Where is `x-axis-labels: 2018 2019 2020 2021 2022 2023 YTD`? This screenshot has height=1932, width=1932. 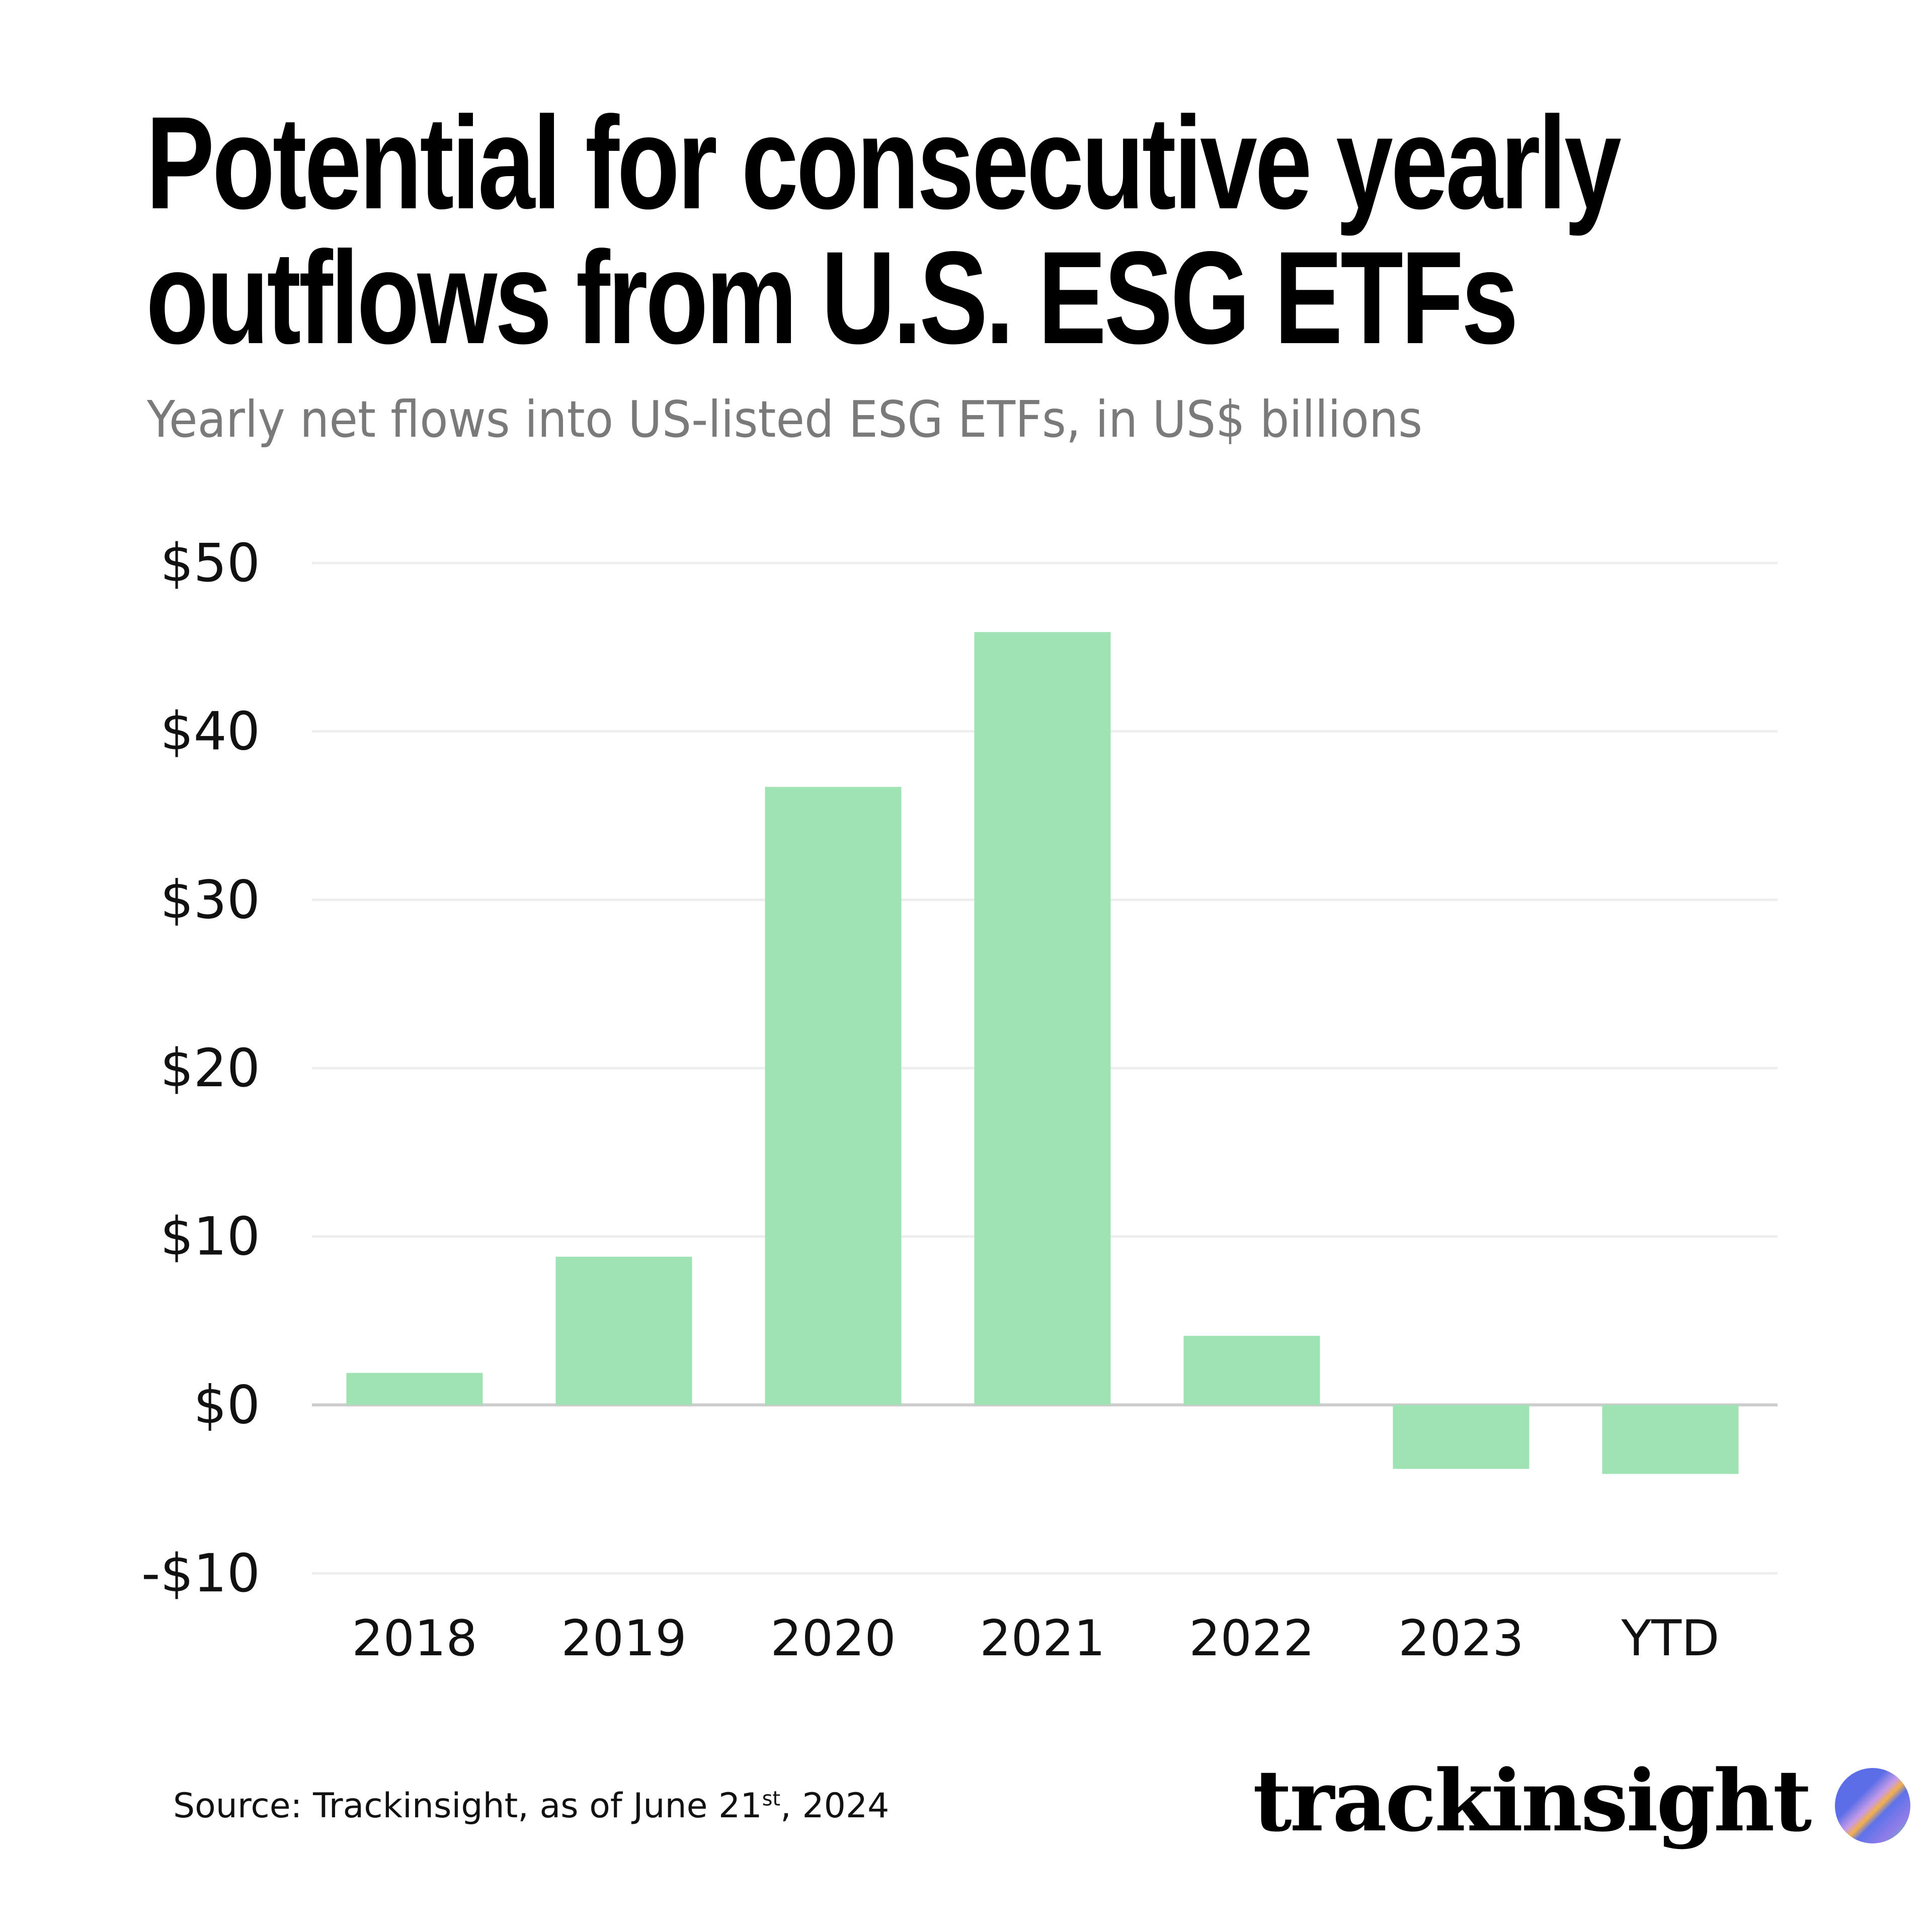
x-axis-labels: 2018 2019 2020 2021 2022 2023 YTD is located at coordinates (1035, 1638).